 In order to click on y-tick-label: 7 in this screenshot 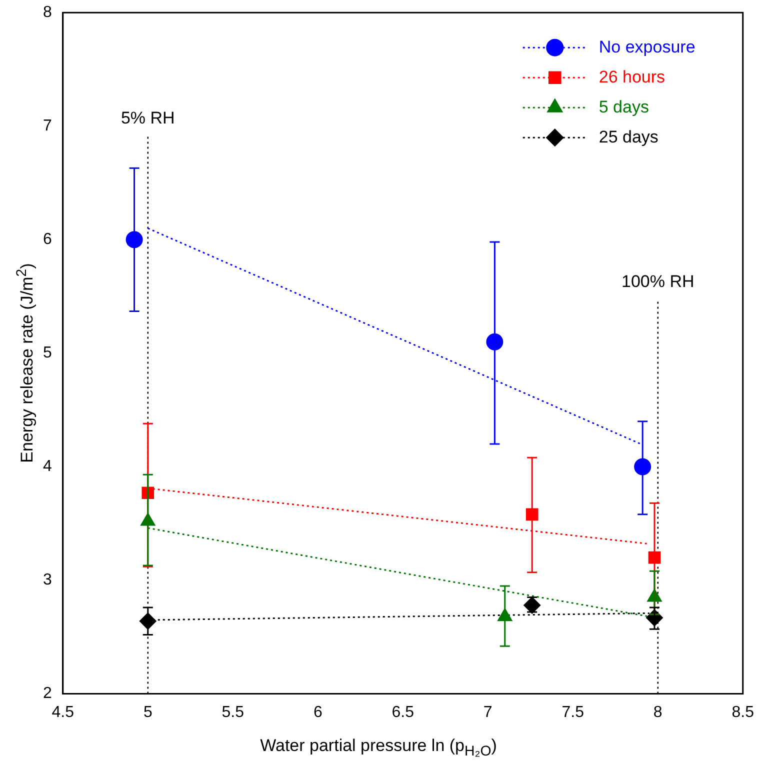, I will do `click(47, 126)`.